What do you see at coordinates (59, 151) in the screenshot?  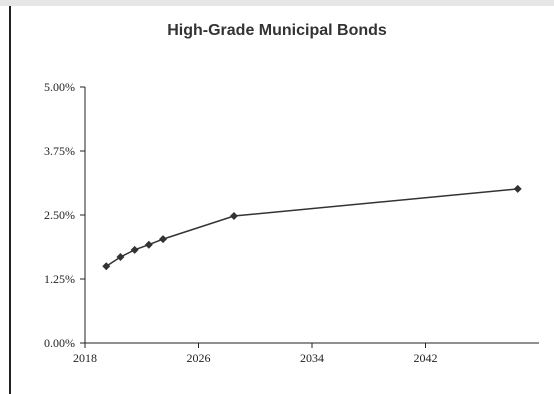 I see `y-tick-label: 3.75%` at bounding box center [59, 151].